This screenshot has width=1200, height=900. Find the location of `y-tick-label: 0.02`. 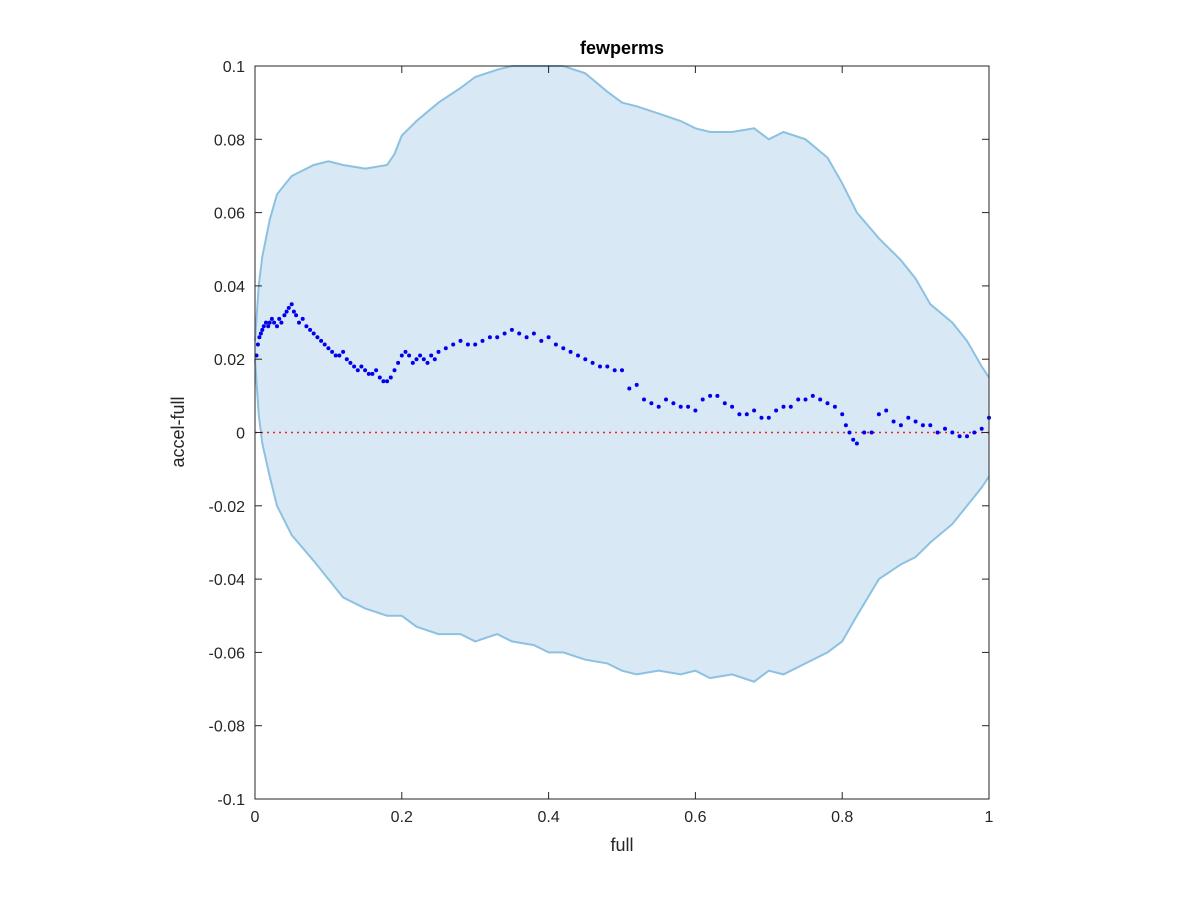

y-tick-label: 0.02 is located at coordinates (229, 360).